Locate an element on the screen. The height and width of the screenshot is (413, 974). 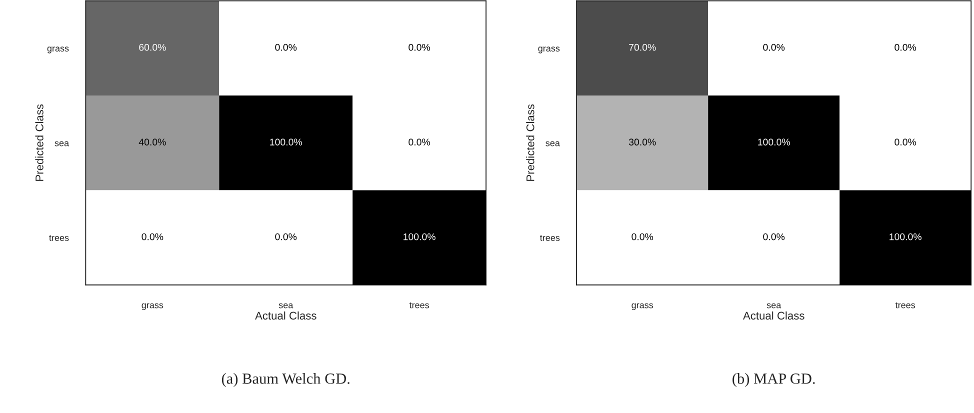
data-label: 60.0% is located at coordinates (152, 47).